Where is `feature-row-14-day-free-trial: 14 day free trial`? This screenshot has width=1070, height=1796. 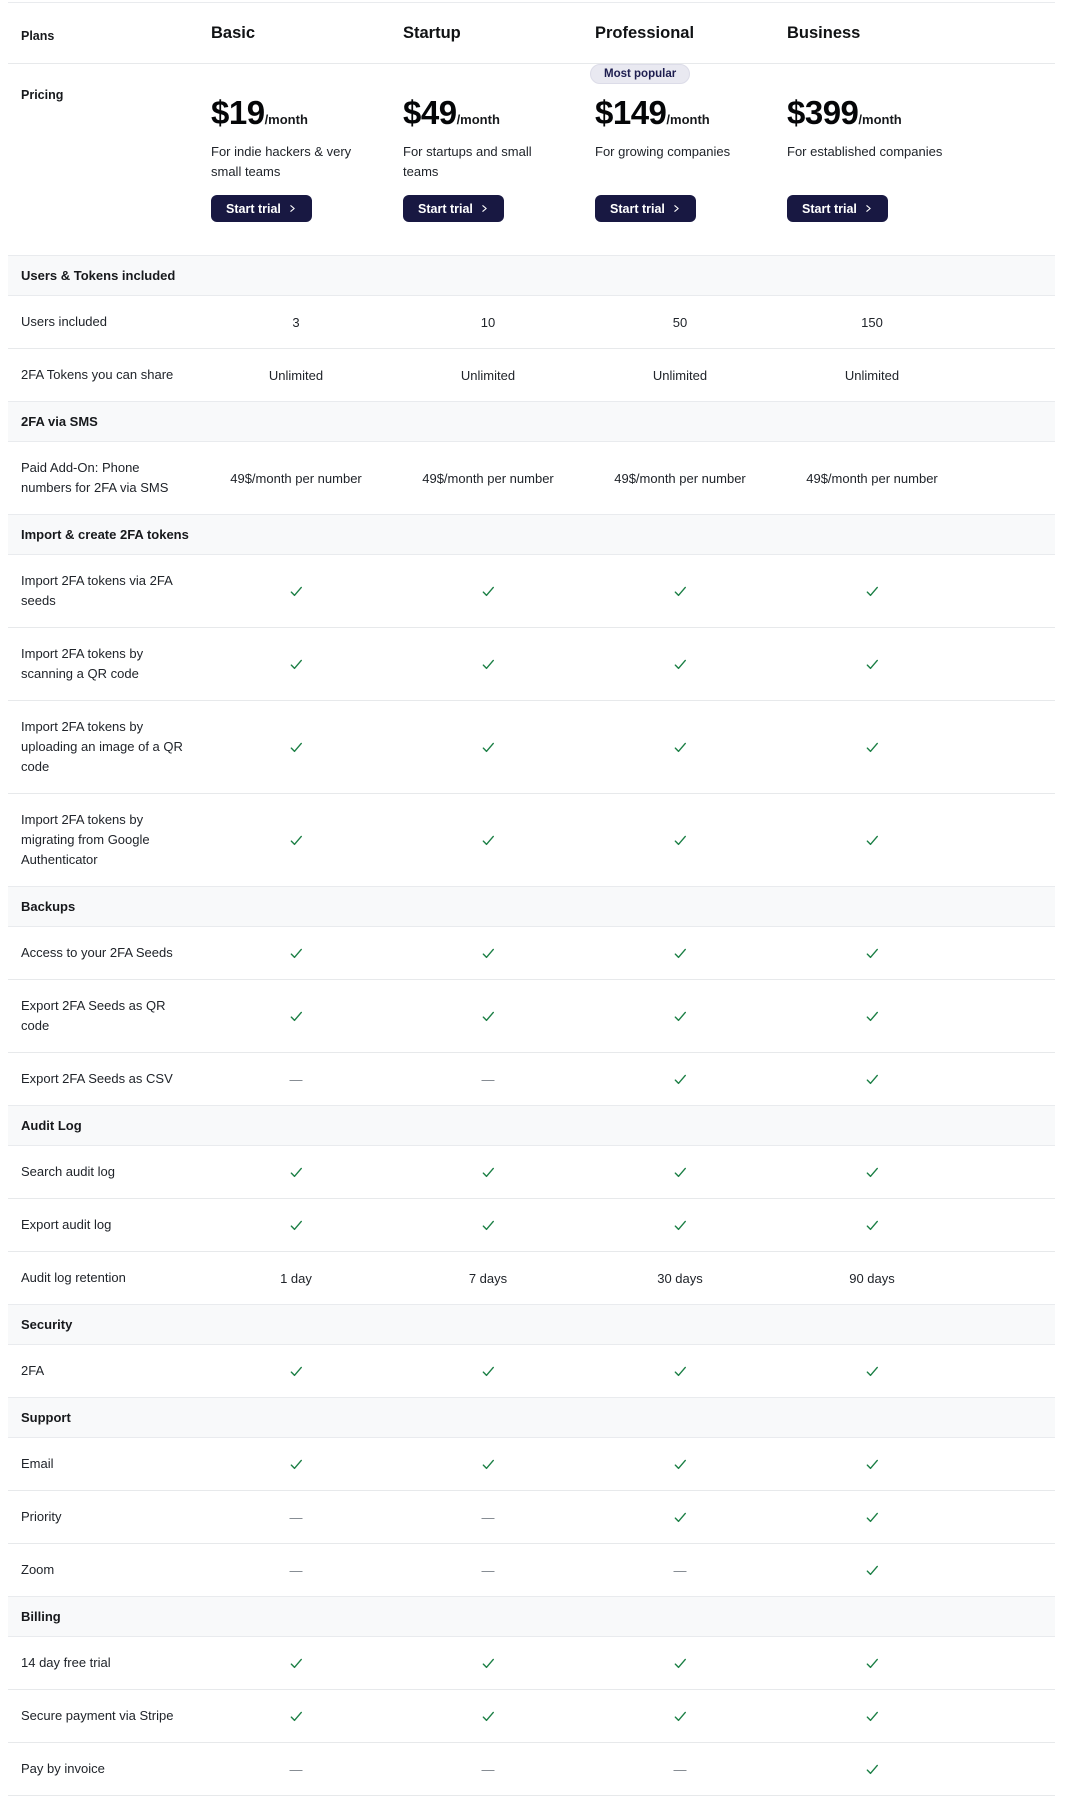 feature-row-14-day-free-trial: 14 day free trial is located at coordinates (531, 1663).